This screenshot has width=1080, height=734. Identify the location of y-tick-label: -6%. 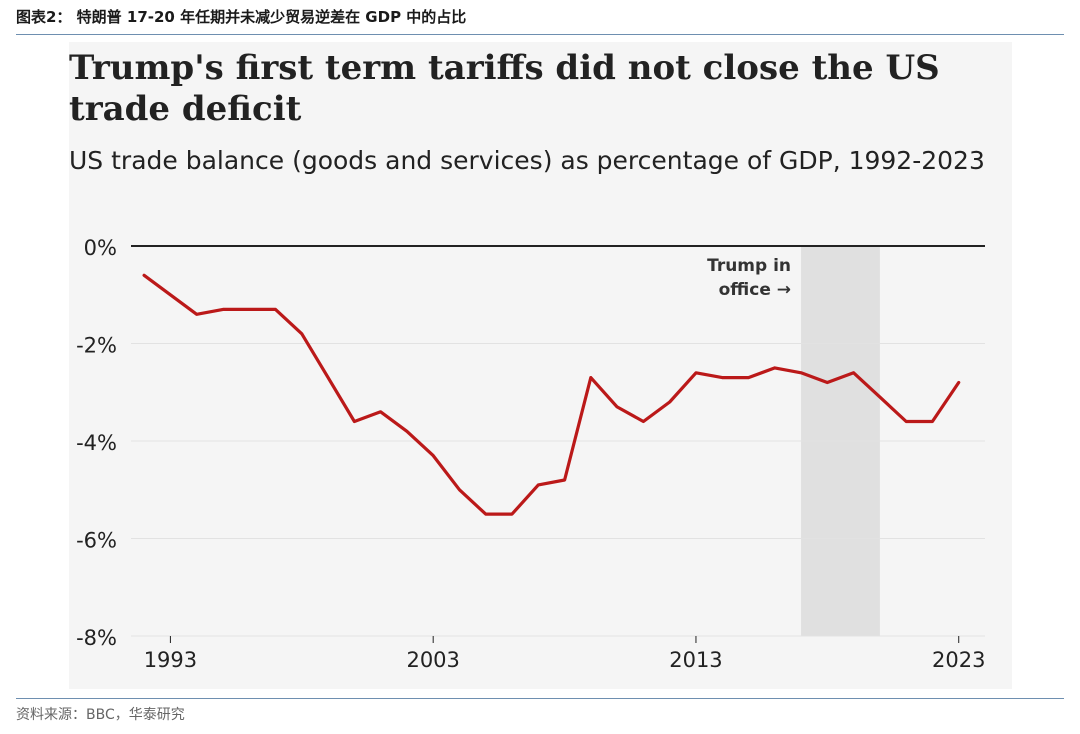
(96, 541).